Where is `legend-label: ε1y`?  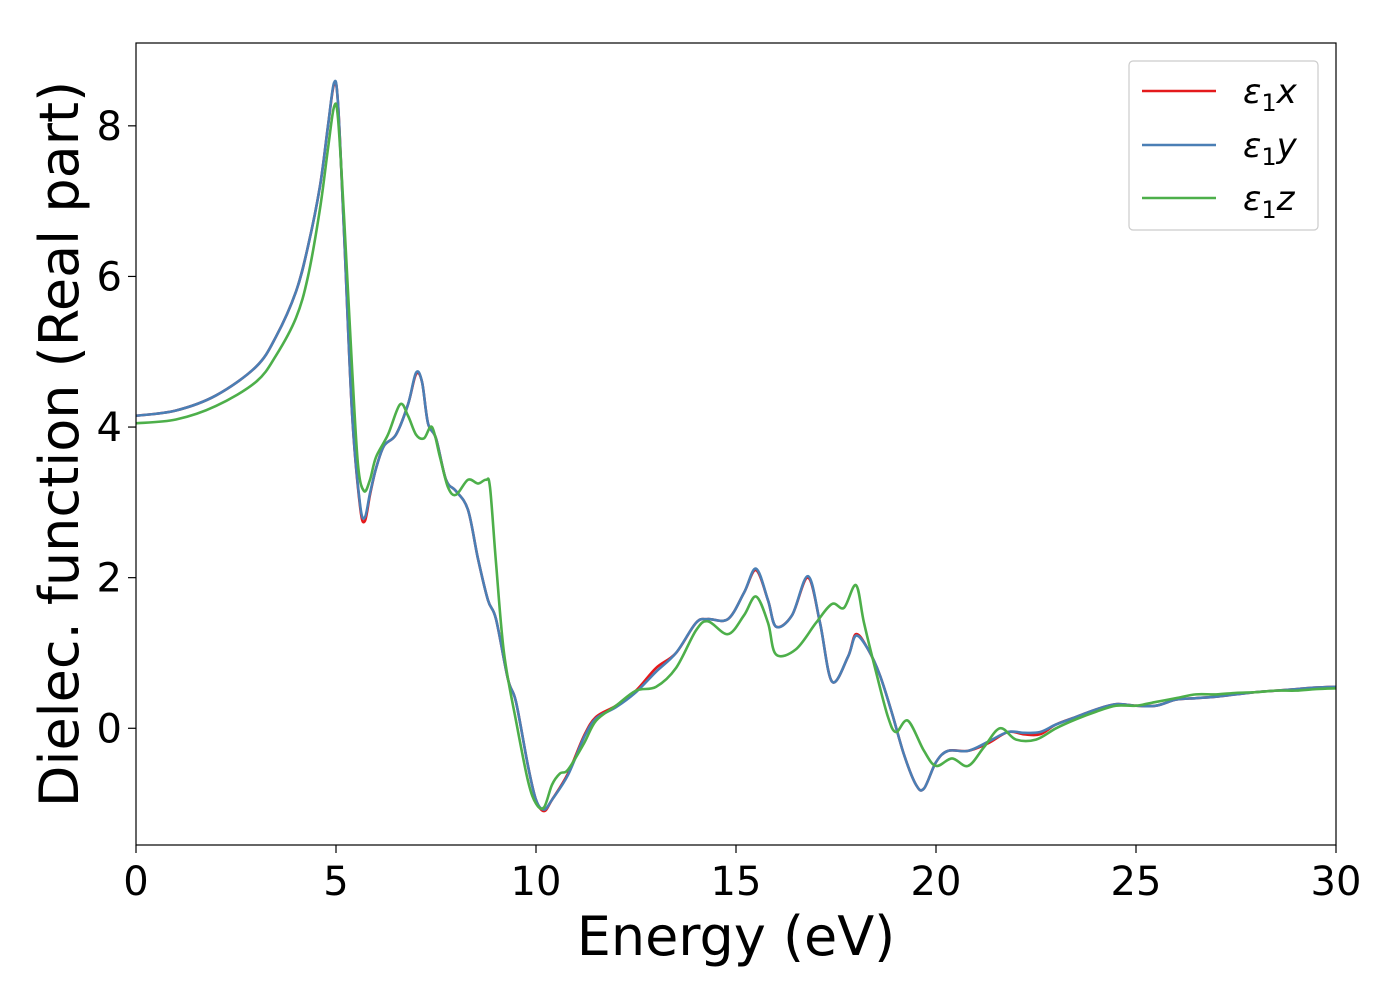 legend-label: ε1y is located at coordinates (1270, 148).